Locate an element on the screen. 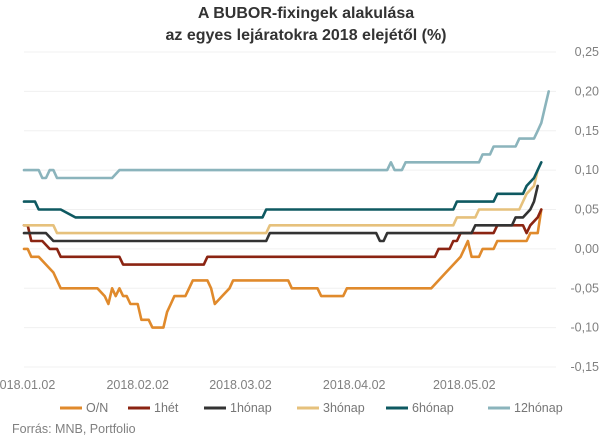 Image resolution: width=612 pixels, height=441 pixels. y-tick-label: -0,05 is located at coordinates (585, 288).